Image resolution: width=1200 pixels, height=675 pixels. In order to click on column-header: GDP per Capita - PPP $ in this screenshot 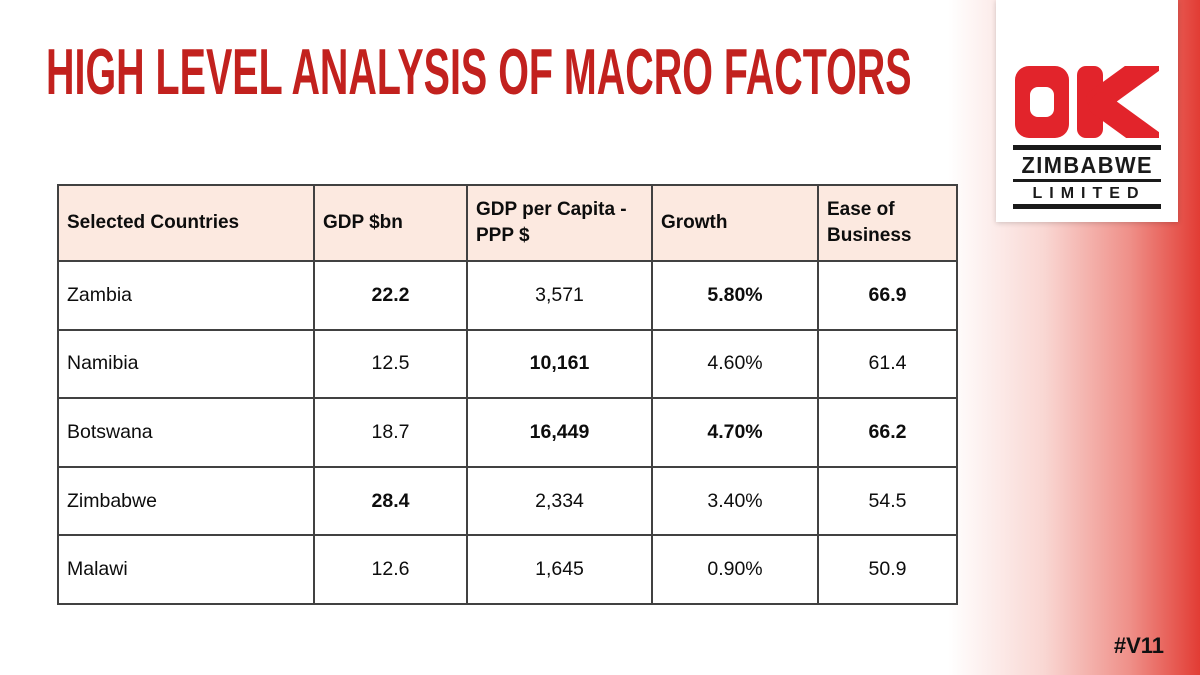, I will do `click(559, 223)`.